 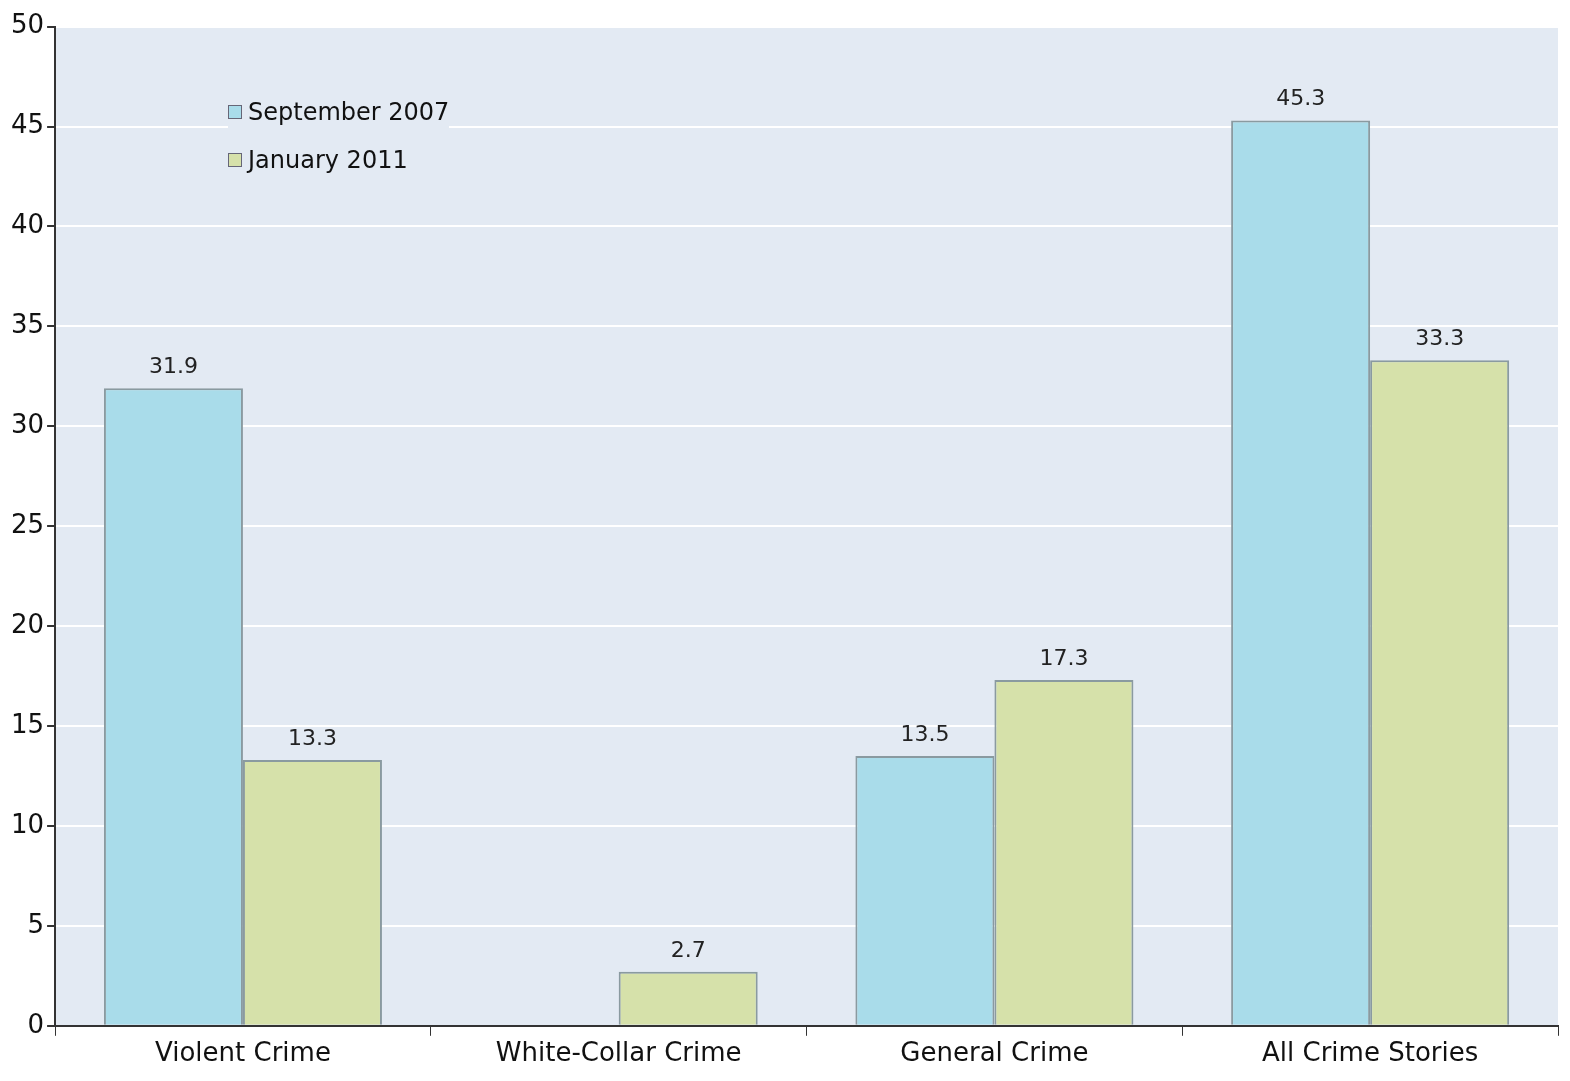 I want to click on x-tick-label: Violent Crime, so click(x=243, y=1052).